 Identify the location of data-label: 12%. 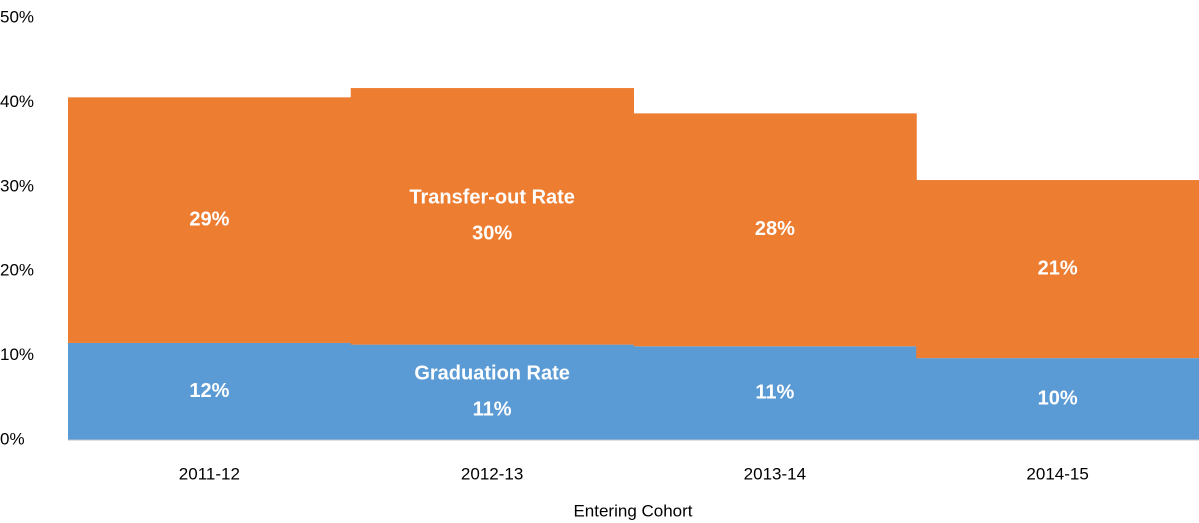
(209, 391).